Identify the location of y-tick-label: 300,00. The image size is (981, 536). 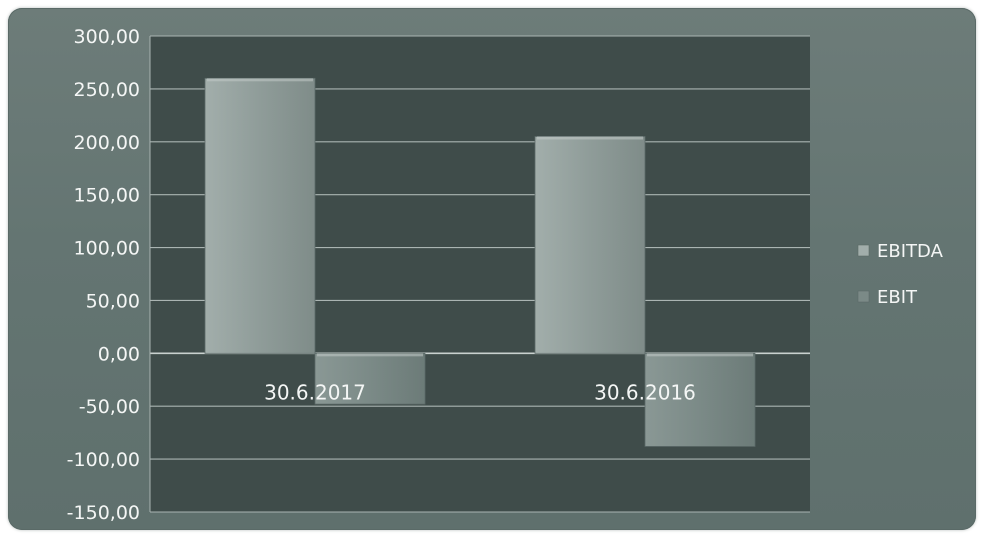
(107, 37).